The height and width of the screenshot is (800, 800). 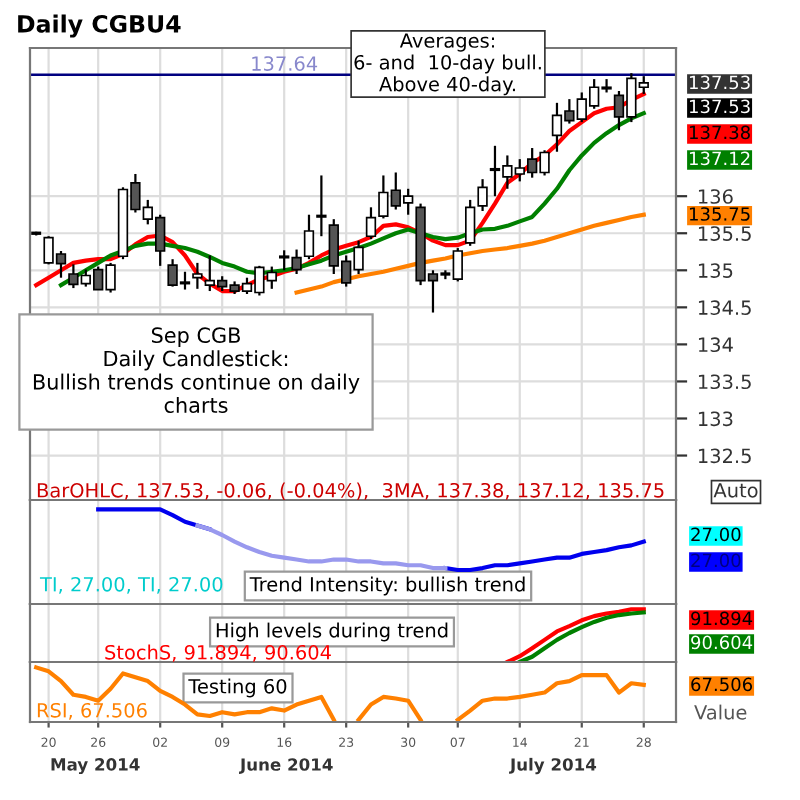 I want to click on y-tick-label: 132.5, so click(x=724, y=456).